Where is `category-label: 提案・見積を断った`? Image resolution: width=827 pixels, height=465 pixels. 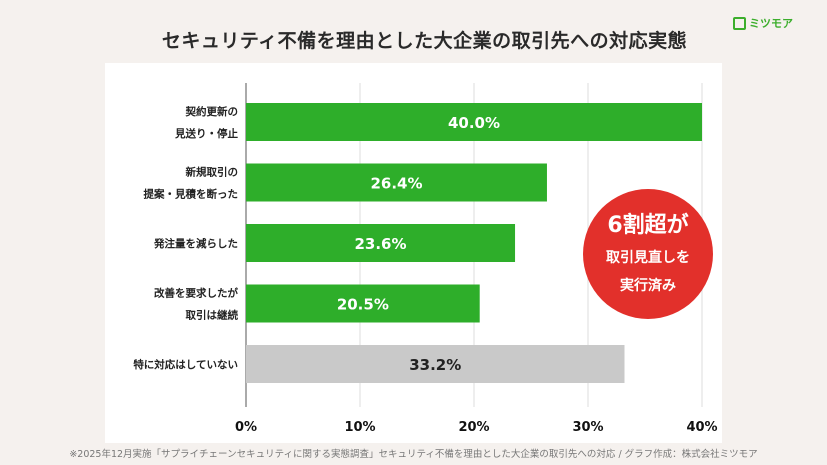 category-label: 提案・見積を断った is located at coordinates (191, 194).